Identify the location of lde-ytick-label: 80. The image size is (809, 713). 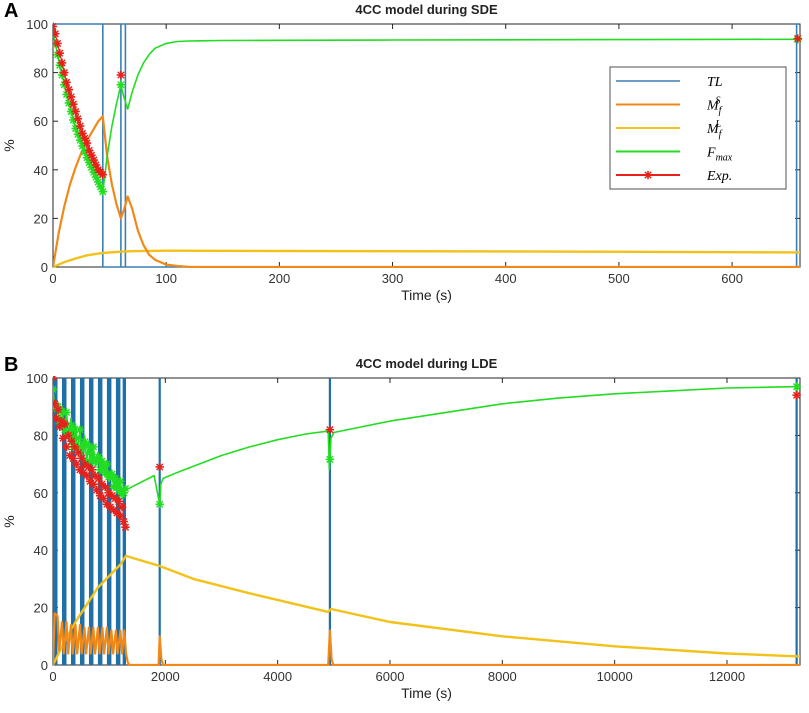
(41, 435).